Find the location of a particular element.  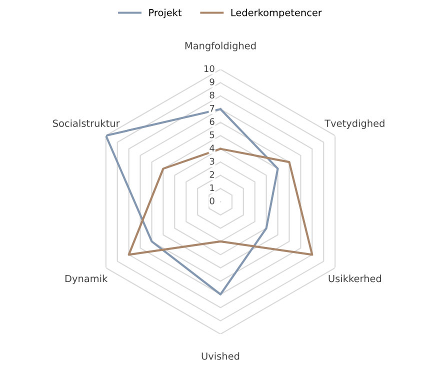

spoke-label: Uvished is located at coordinates (221, 356).